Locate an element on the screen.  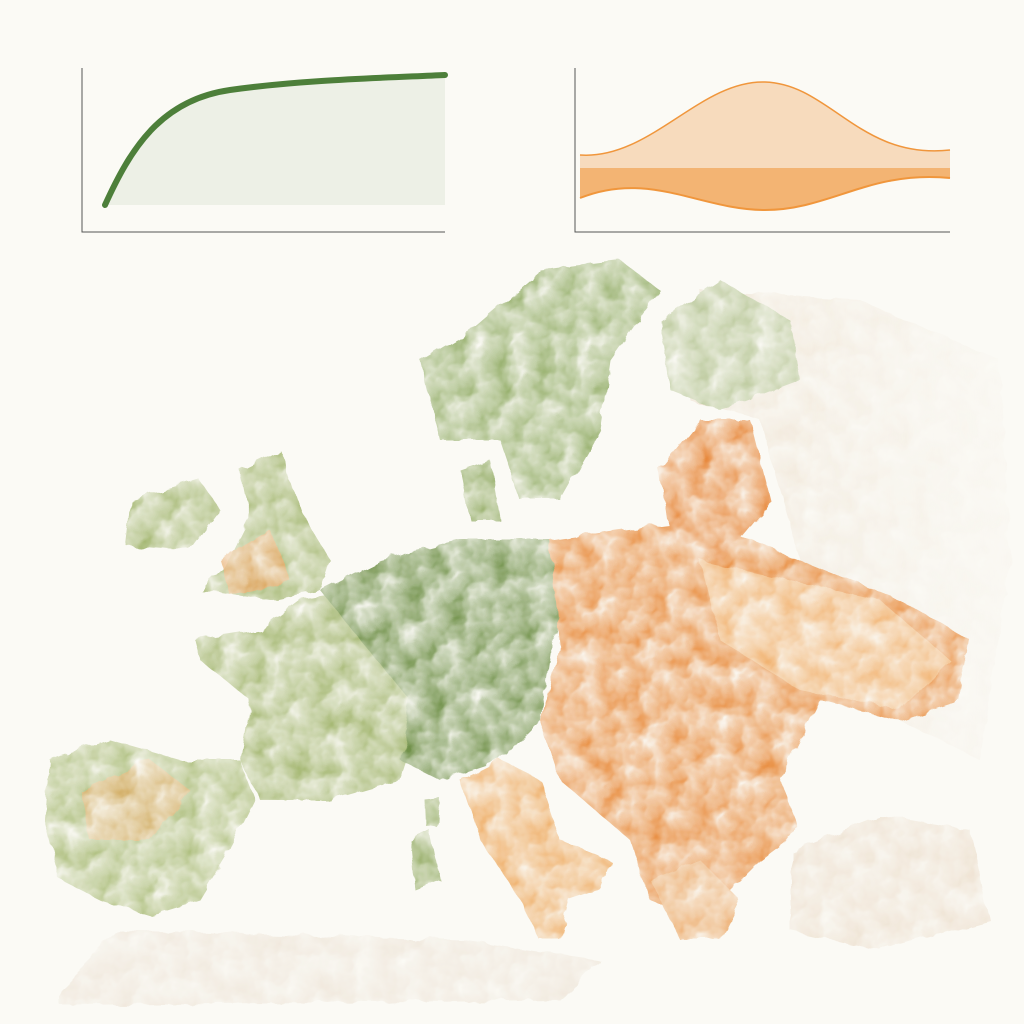
area-lower-edge is located at coordinates (765, 194).